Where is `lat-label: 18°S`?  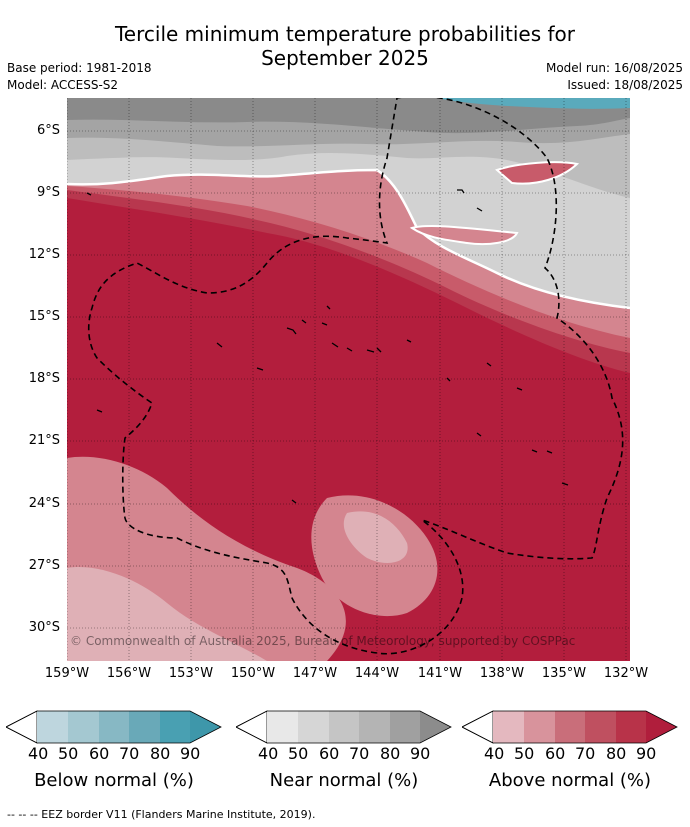
lat-label: 18°S is located at coordinates (44, 378).